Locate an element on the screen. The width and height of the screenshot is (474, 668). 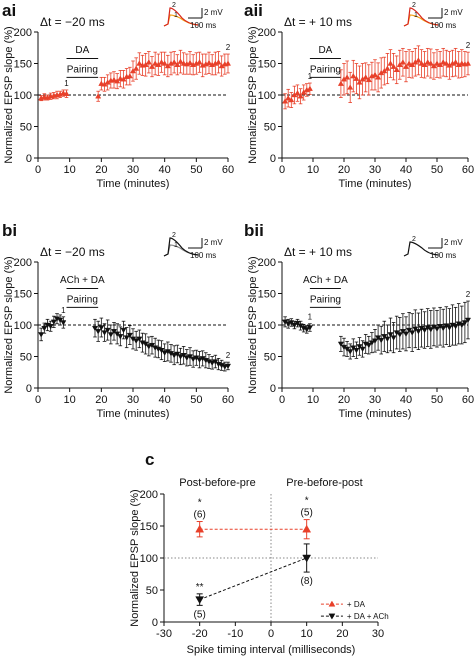
y-tick-label-bii: 100 is located at coordinates (267, 326).